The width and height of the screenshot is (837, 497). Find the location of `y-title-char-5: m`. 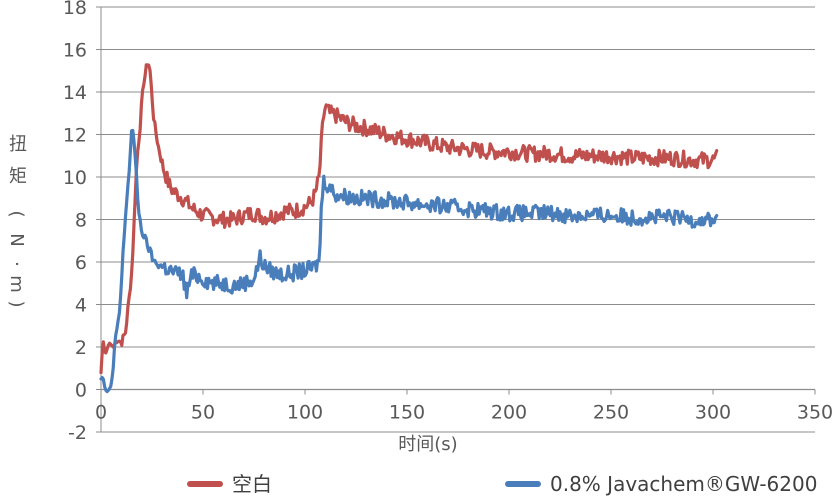

y-title-char-5: m is located at coordinates (16, 284).